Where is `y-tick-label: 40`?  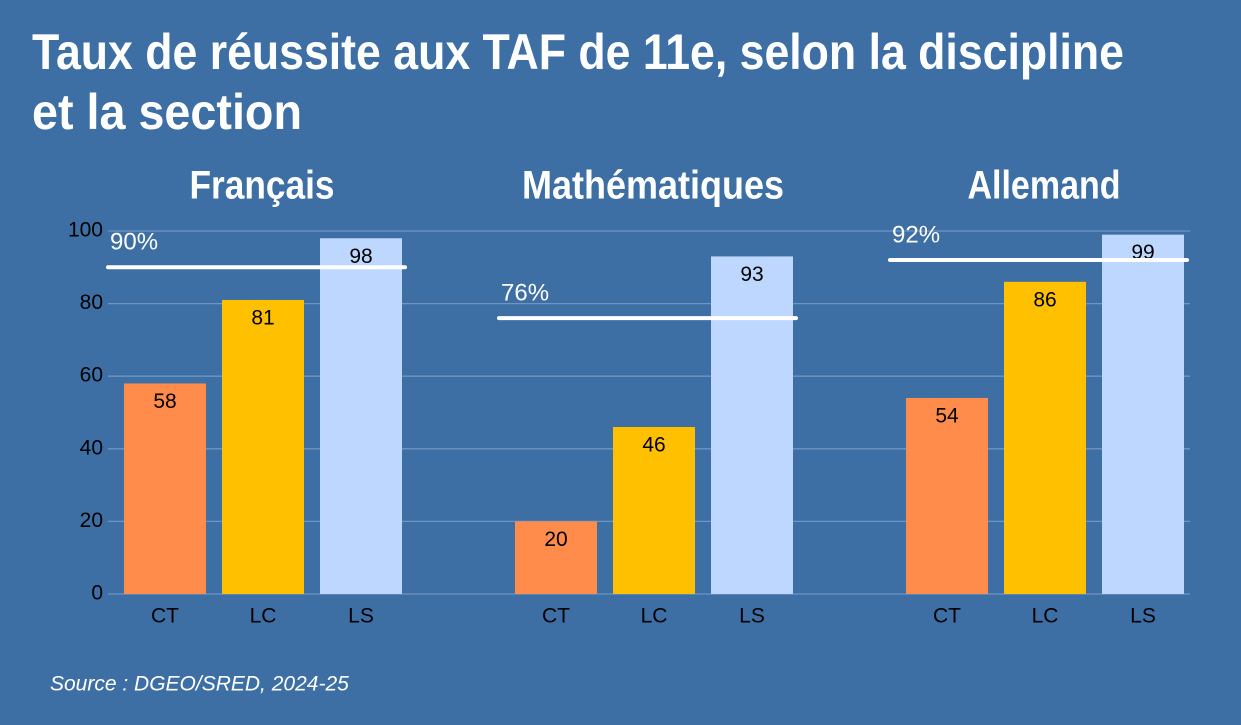
y-tick-label: 40 is located at coordinates (91, 447).